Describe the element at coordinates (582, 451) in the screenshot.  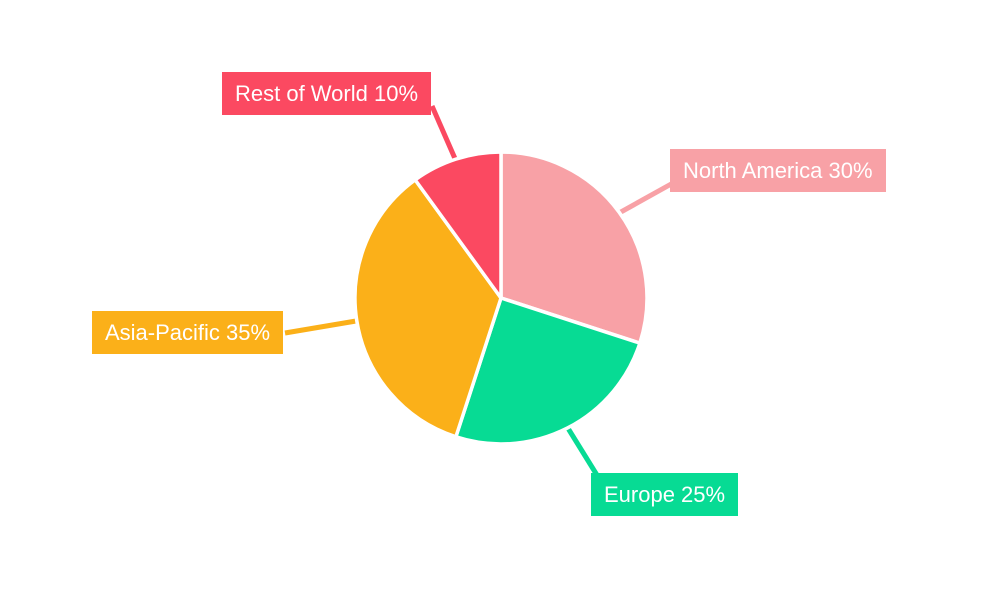
I see `leader-line-europe` at that location.